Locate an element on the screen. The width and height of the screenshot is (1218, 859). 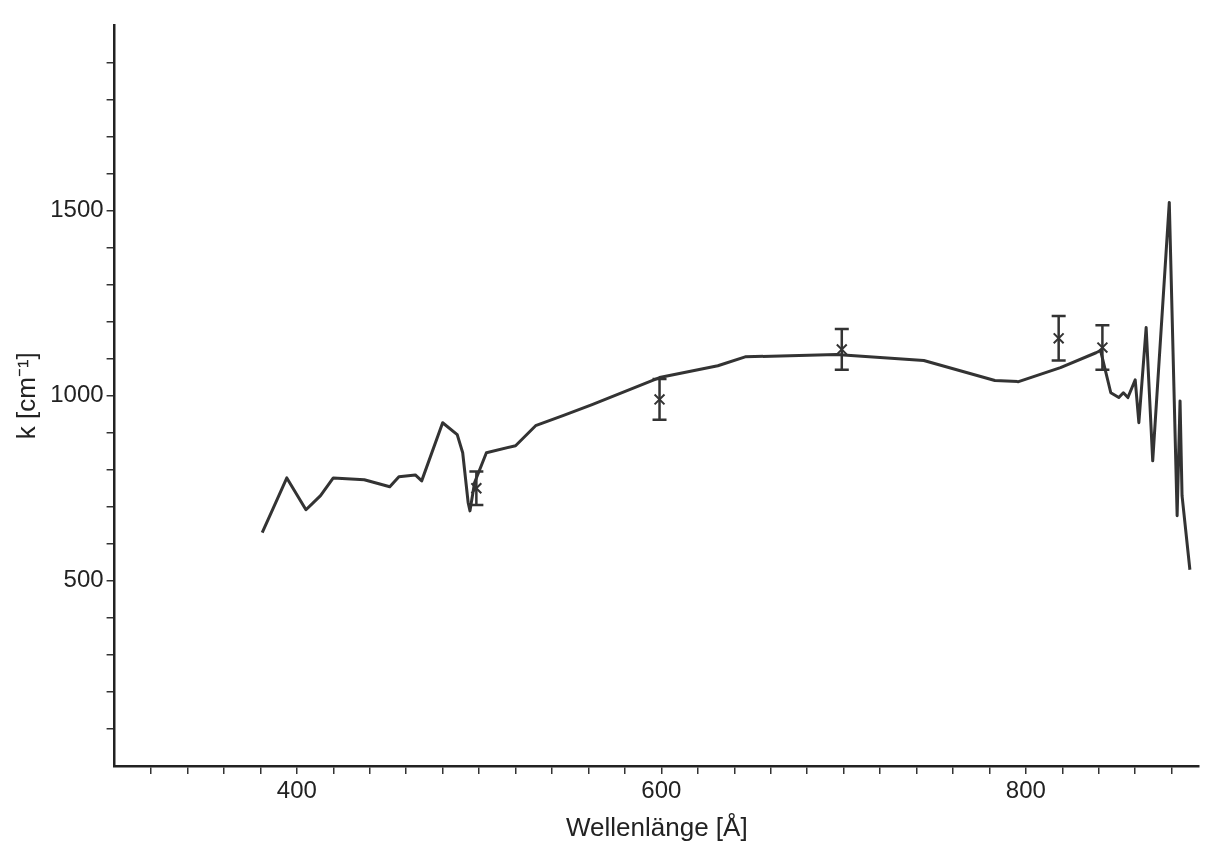
x-tick-label: 400 is located at coordinates (296, 790).